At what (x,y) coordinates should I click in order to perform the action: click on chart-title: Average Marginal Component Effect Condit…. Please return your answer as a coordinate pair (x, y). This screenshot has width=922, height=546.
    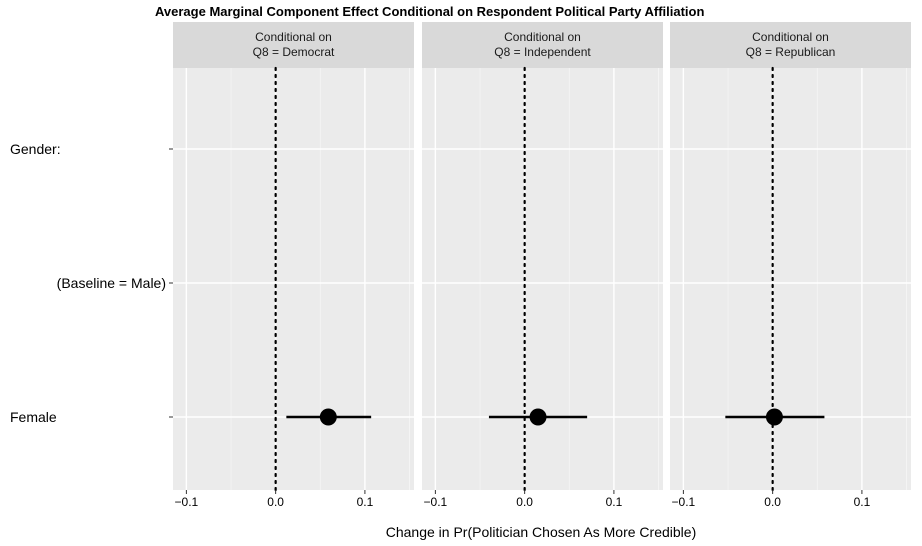
    Looking at the image, I should click on (429, 11).